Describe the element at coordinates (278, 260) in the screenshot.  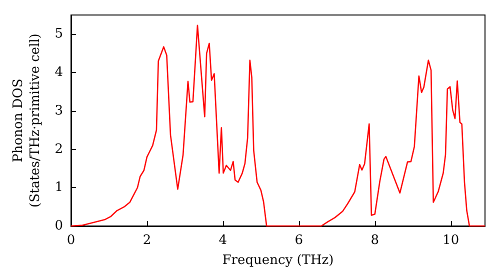
I see `x-axis-title: Frequency (THz)` at that location.